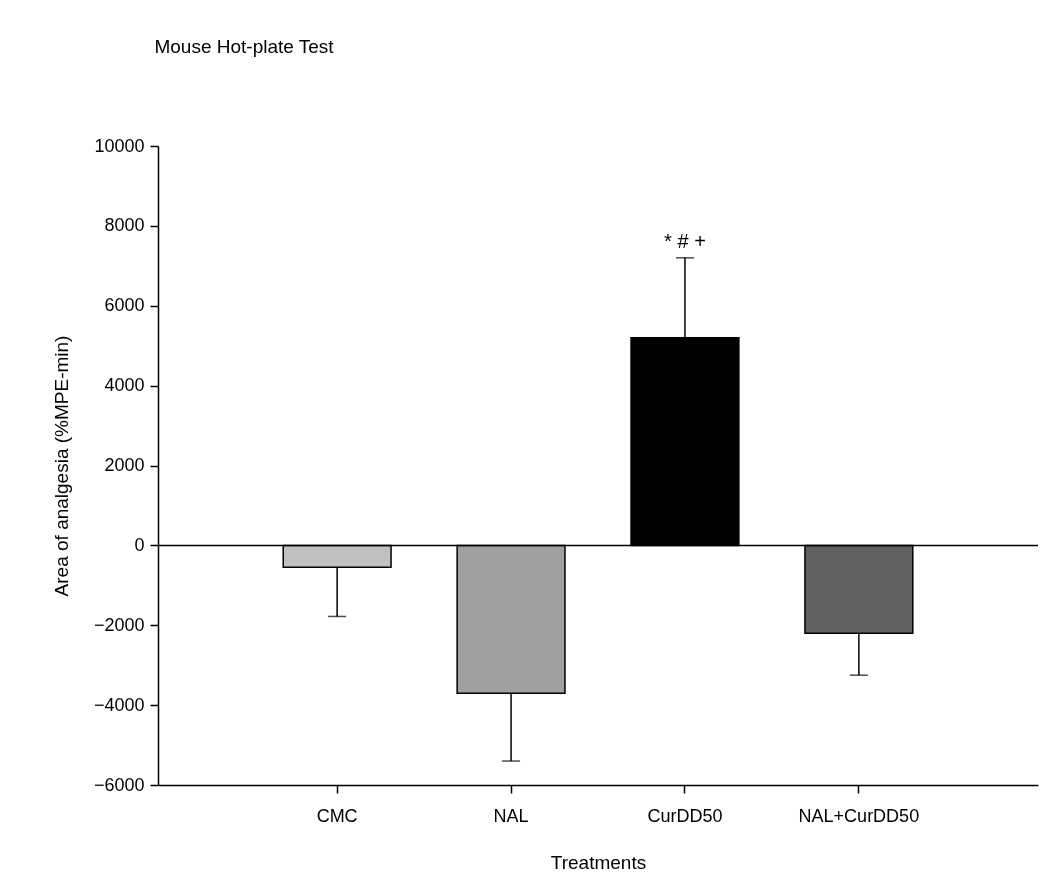  I want to click on y-tick-label: −4000, so click(119, 704).